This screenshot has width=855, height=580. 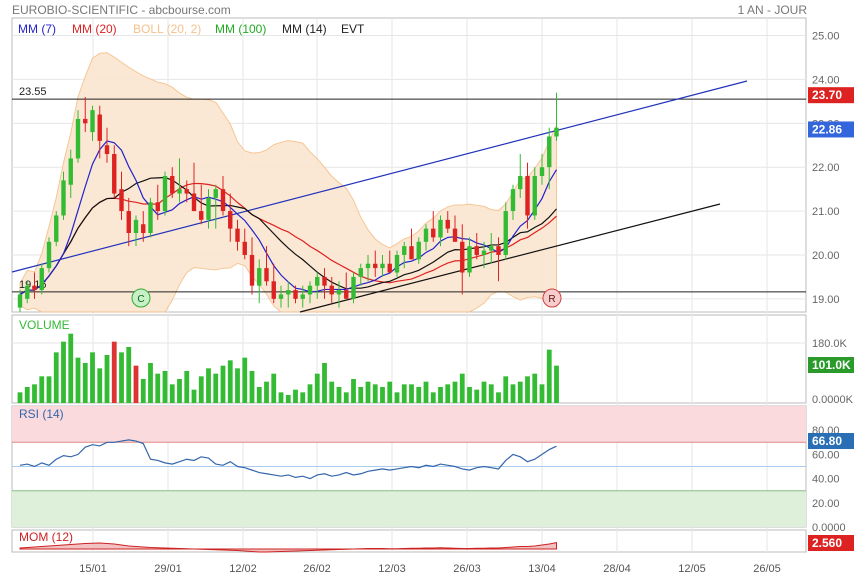 I want to click on volume-badge-bg, so click(x=831, y=365).